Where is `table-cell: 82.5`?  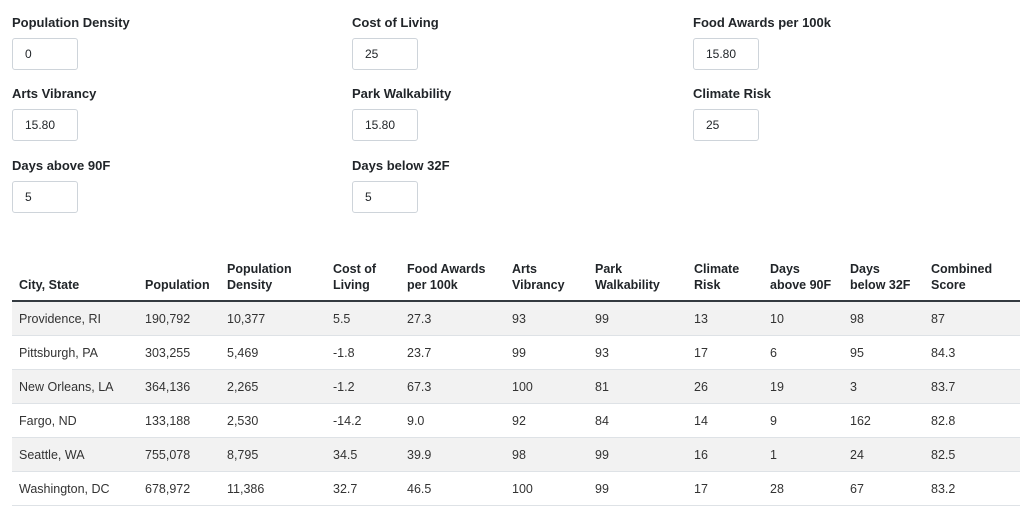 table-cell: 82.5 is located at coordinates (972, 454).